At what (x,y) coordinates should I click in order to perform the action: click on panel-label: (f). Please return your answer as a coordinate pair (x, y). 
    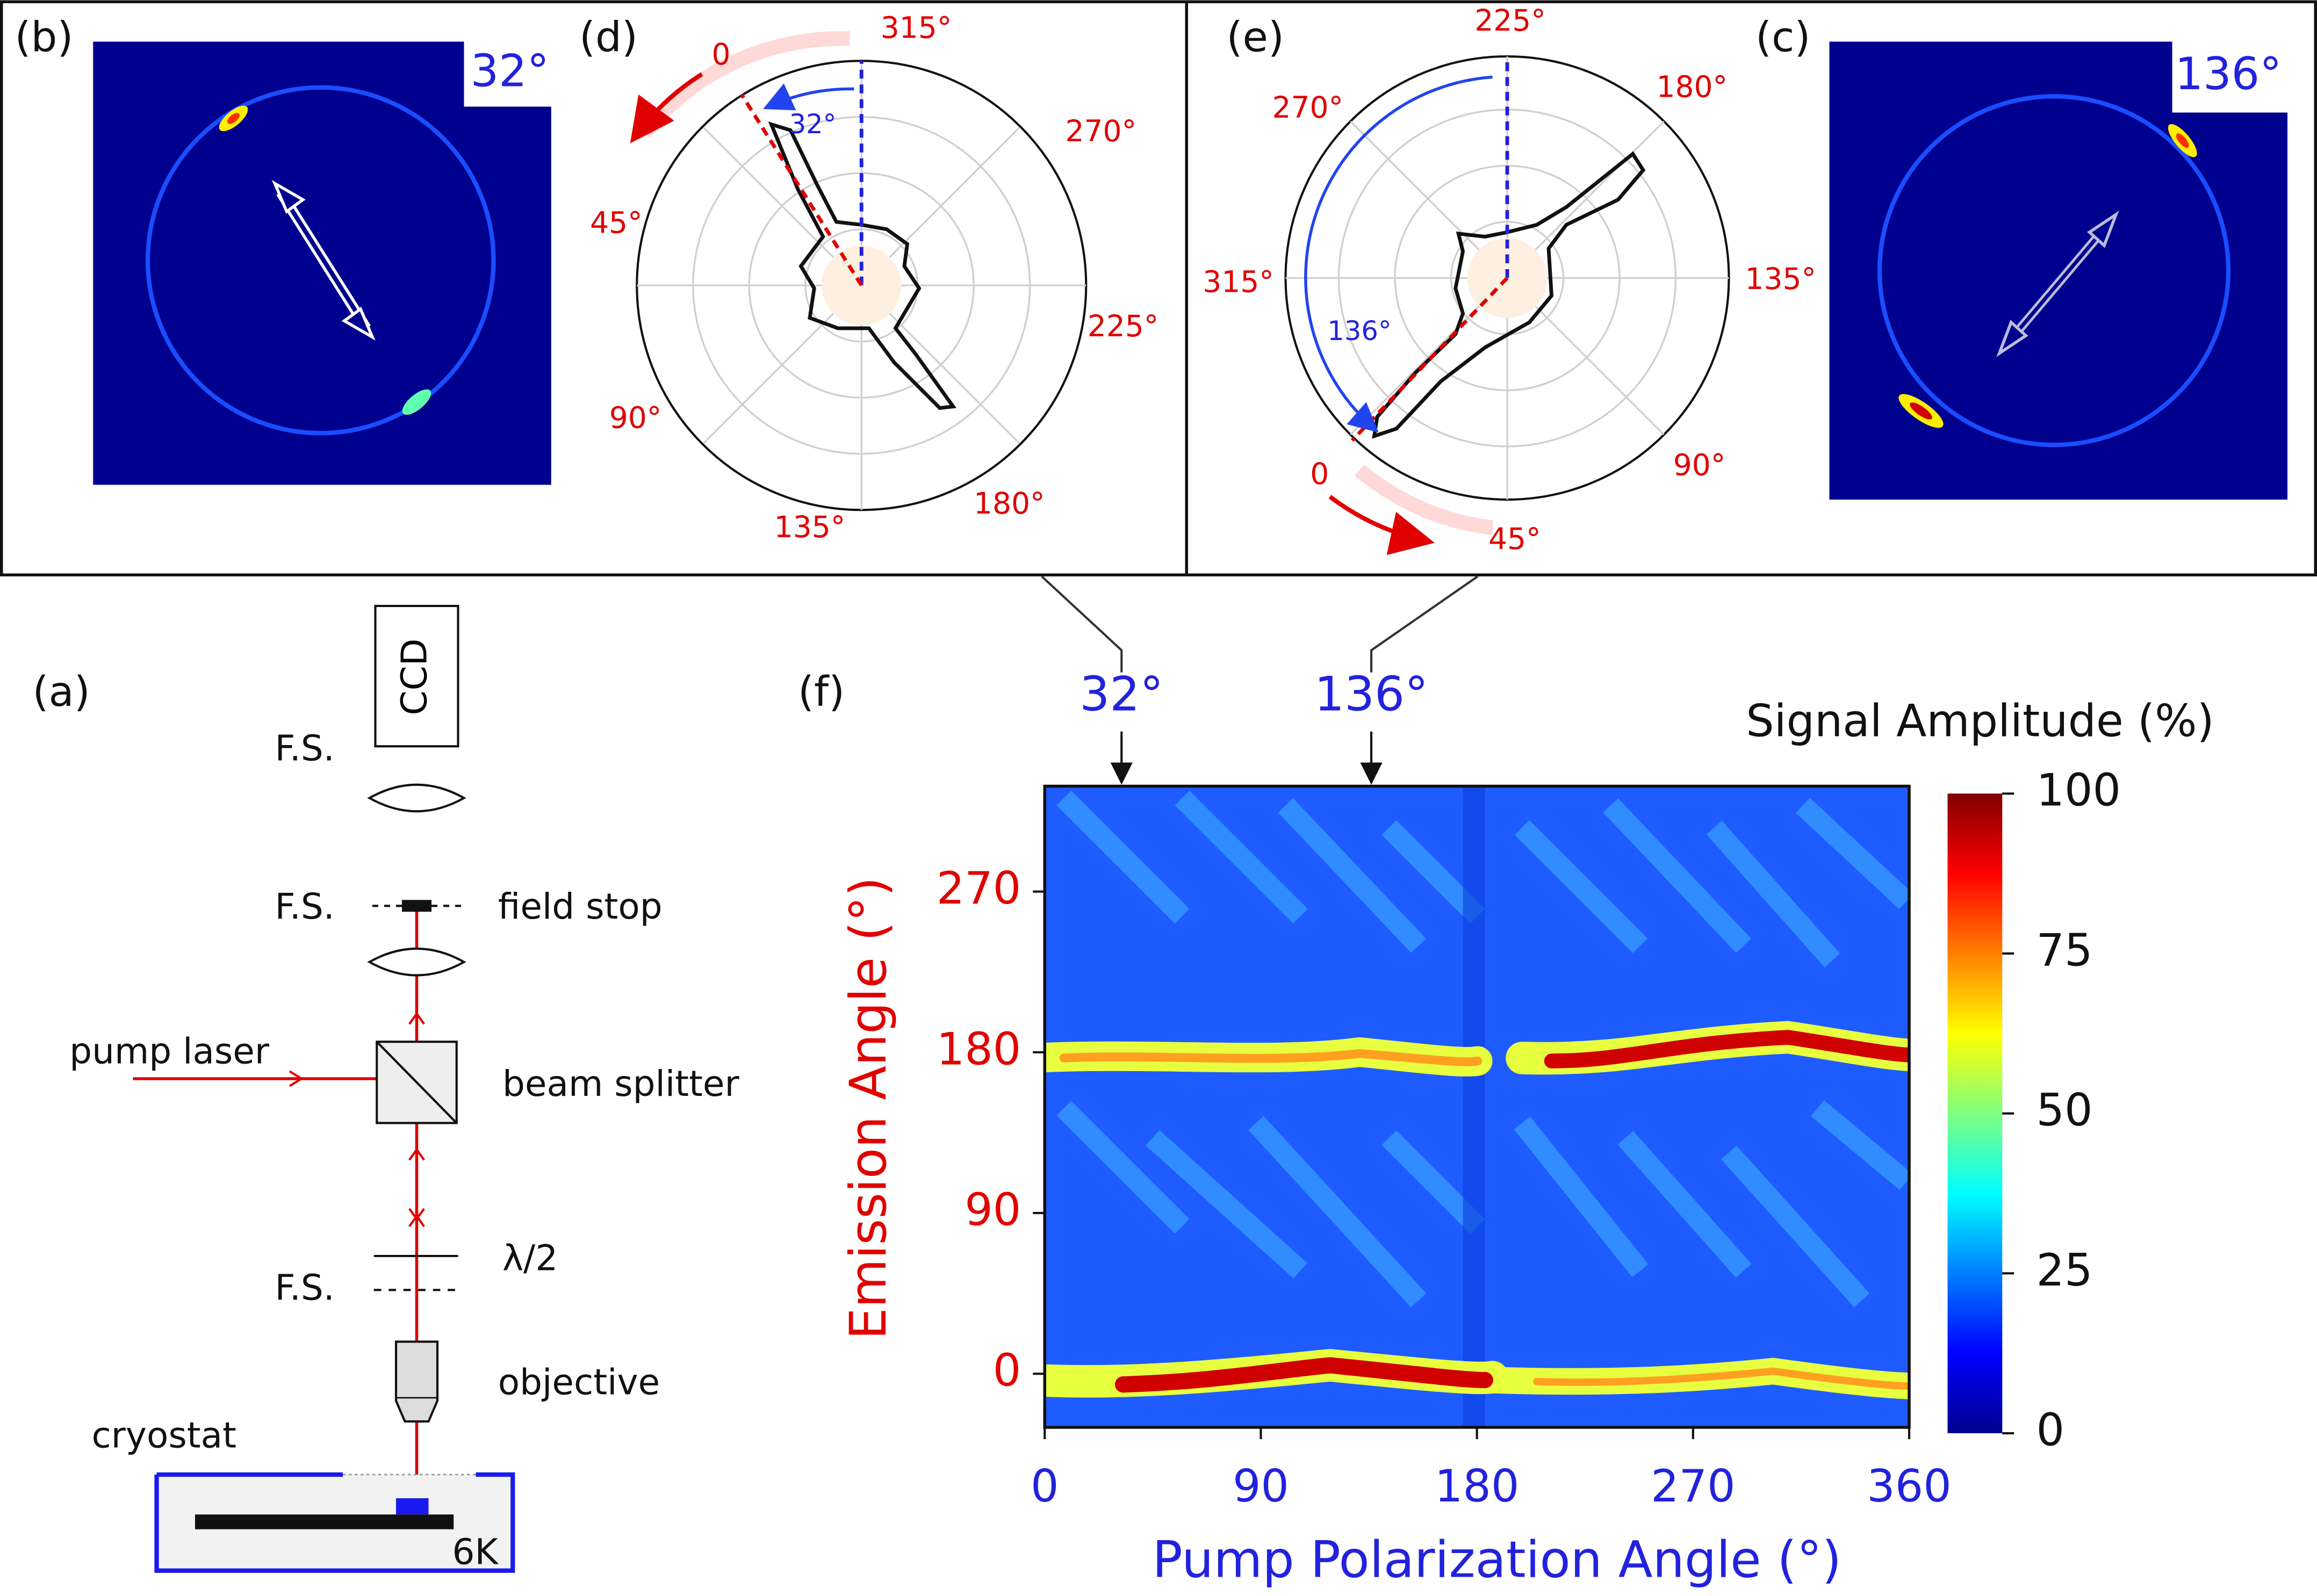
    Looking at the image, I should click on (822, 692).